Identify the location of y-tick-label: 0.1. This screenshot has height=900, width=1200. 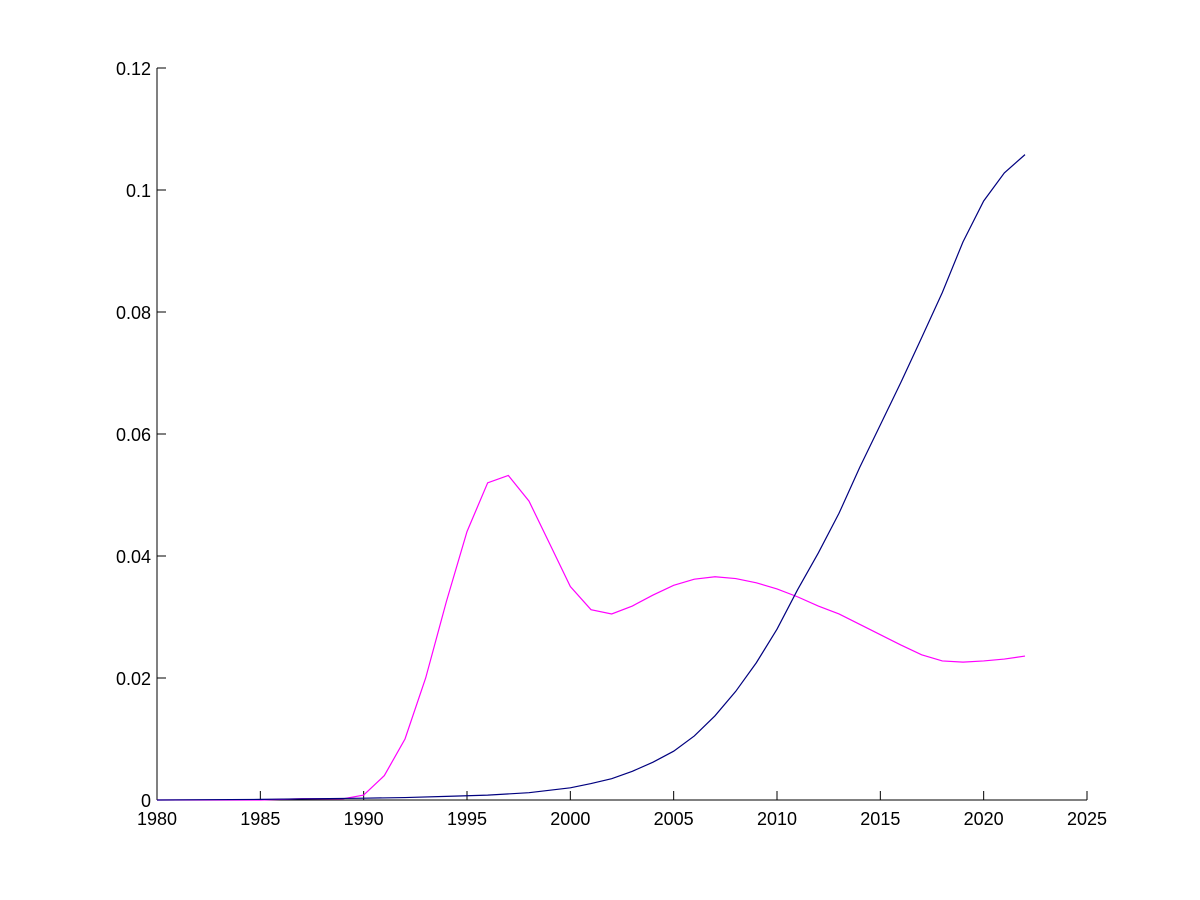
(138, 191).